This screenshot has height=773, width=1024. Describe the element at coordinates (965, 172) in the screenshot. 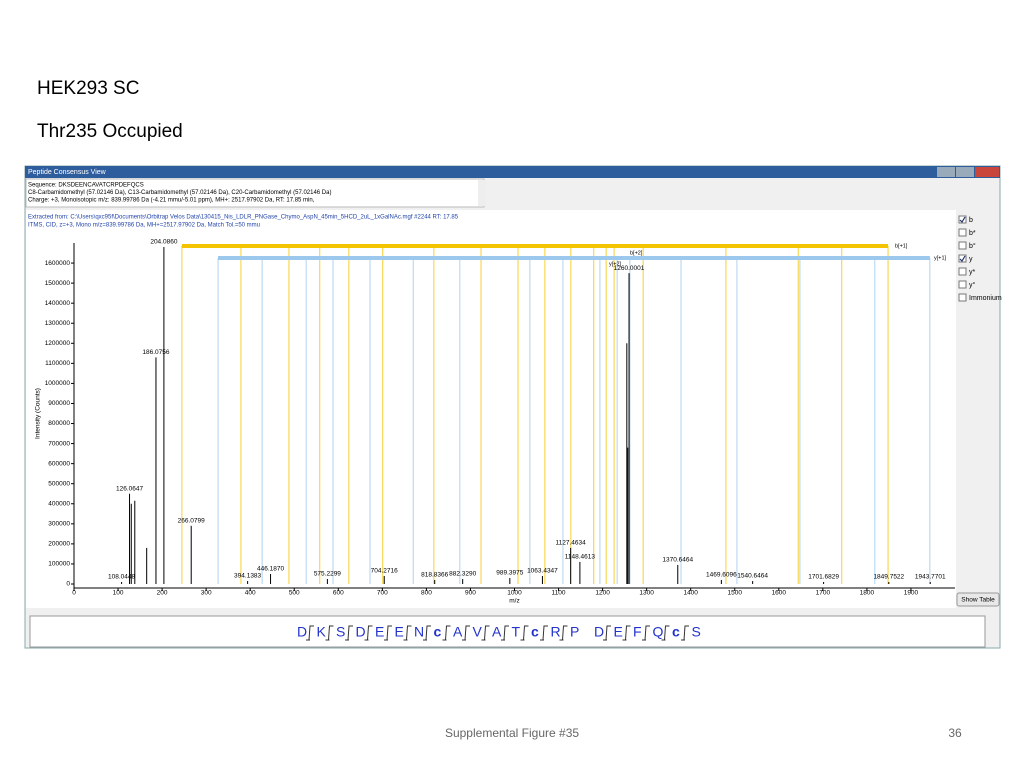

I see `maximize-button` at that location.